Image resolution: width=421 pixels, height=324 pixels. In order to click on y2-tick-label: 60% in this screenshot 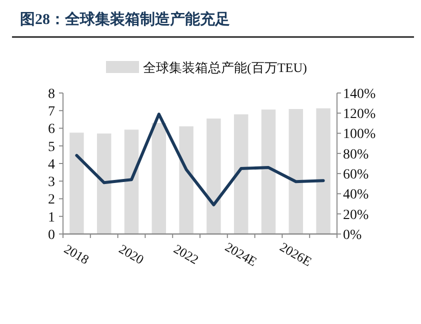, I will do `click(356, 174)`.